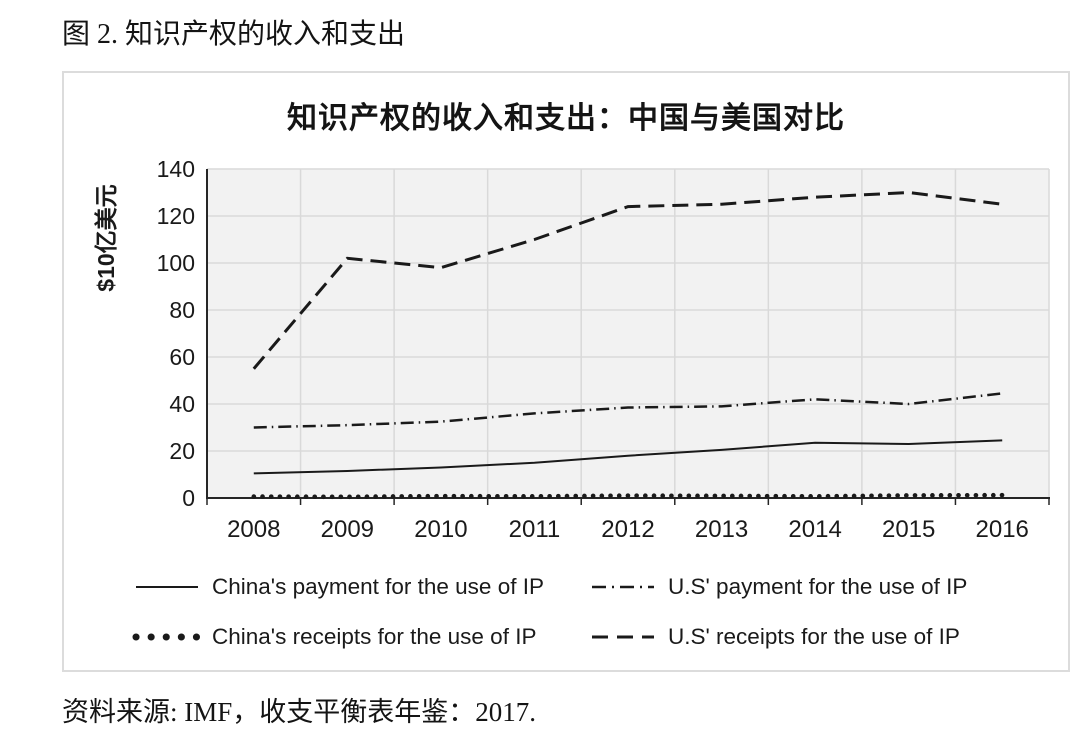 This screenshot has height=748, width=1080. What do you see at coordinates (814, 636) in the screenshot?
I see `legend-label: U.S' receipts for the use of IP` at bounding box center [814, 636].